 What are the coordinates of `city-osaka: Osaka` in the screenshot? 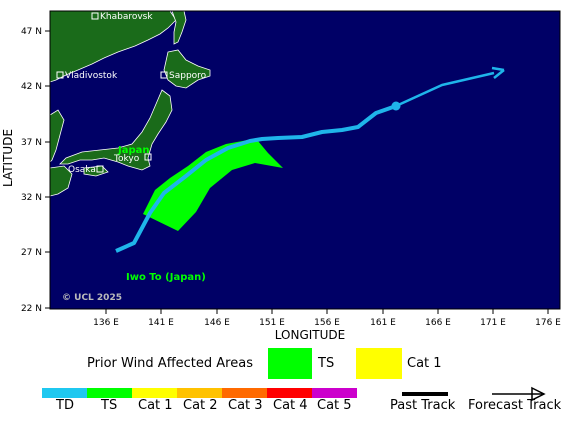 It's located at (86, 170).